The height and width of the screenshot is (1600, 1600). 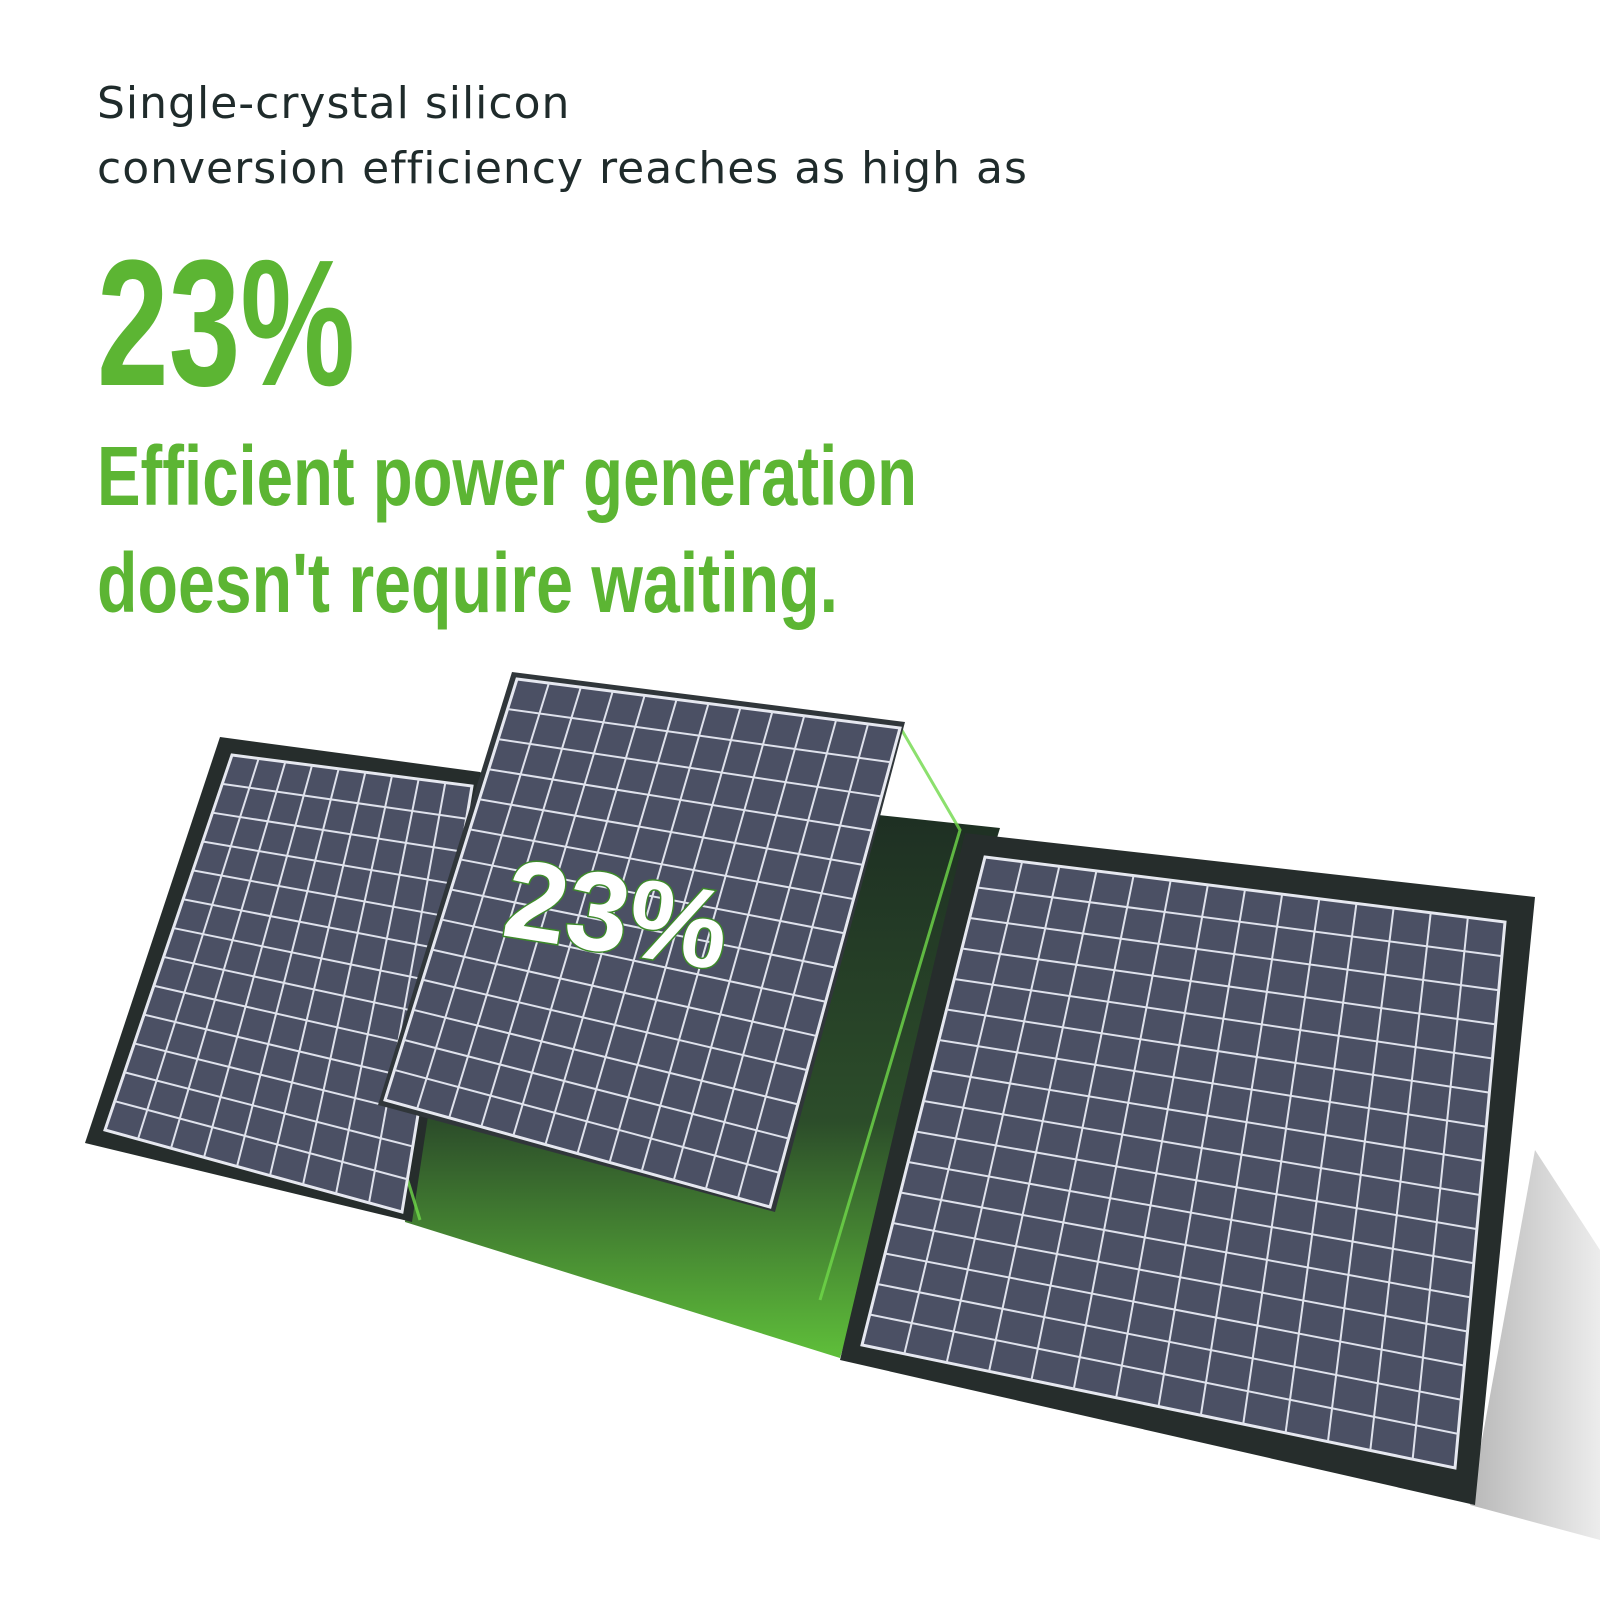 What do you see at coordinates (562, 168) in the screenshot?
I see `heading-line: conversion efficiency reaches as high as` at bounding box center [562, 168].